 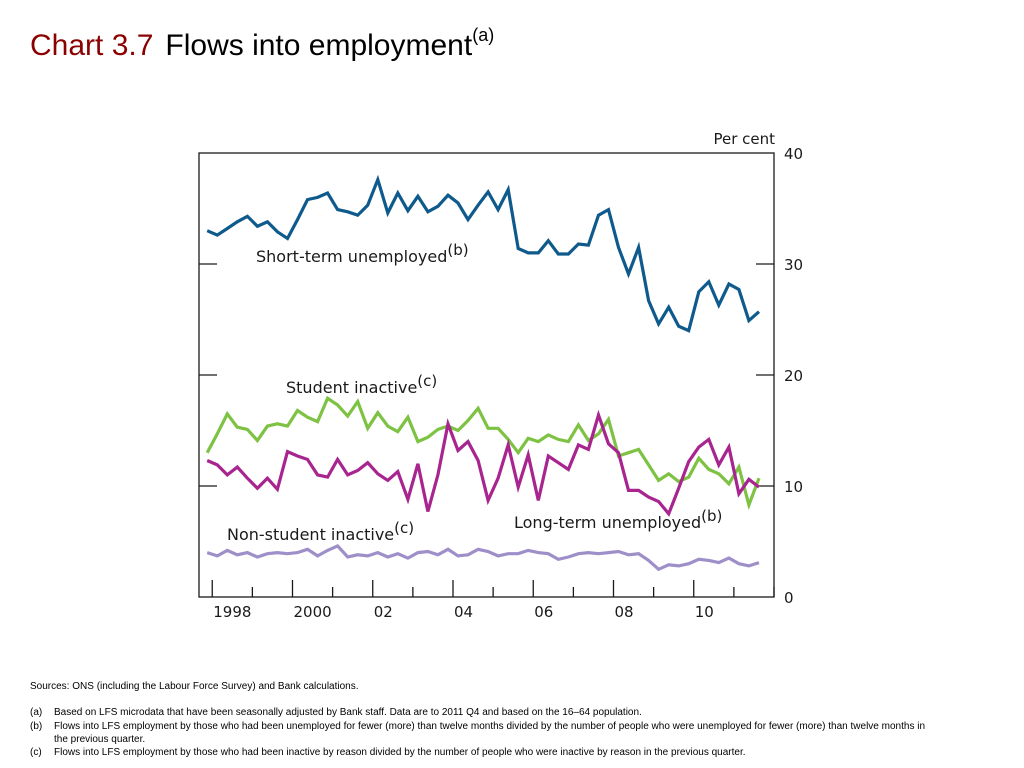 What do you see at coordinates (793, 154) in the screenshot?
I see `y-tick-label: 40` at bounding box center [793, 154].